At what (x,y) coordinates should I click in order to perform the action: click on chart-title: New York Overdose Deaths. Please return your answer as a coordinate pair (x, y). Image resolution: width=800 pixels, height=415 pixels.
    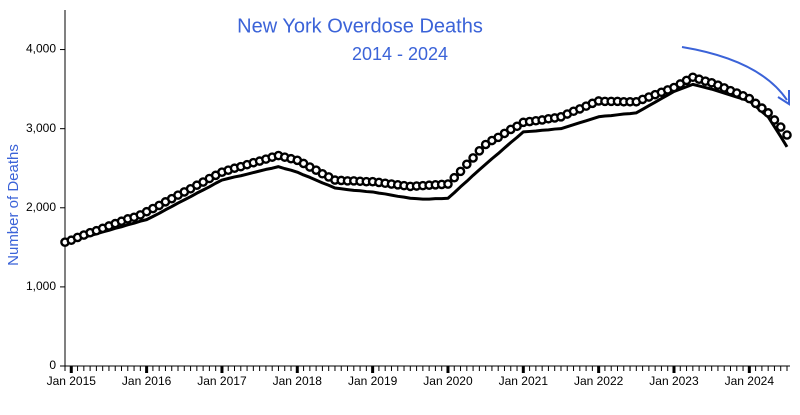
    Looking at the image, I should click on (360, 26).